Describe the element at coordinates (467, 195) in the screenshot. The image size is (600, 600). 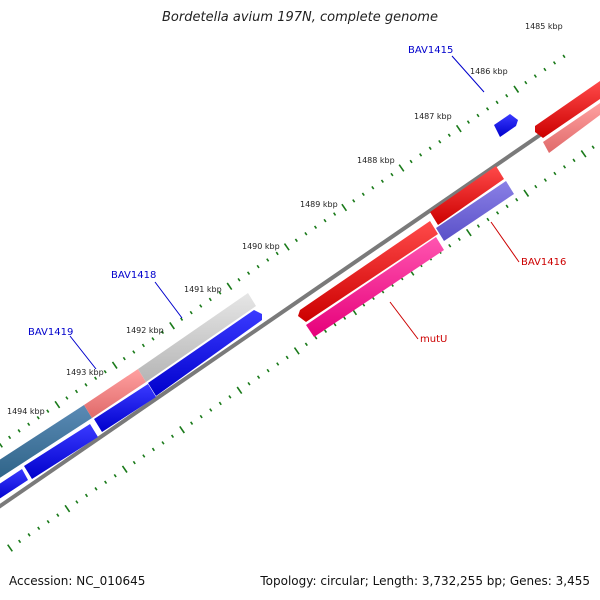
I see `gene-red-short` at that location.